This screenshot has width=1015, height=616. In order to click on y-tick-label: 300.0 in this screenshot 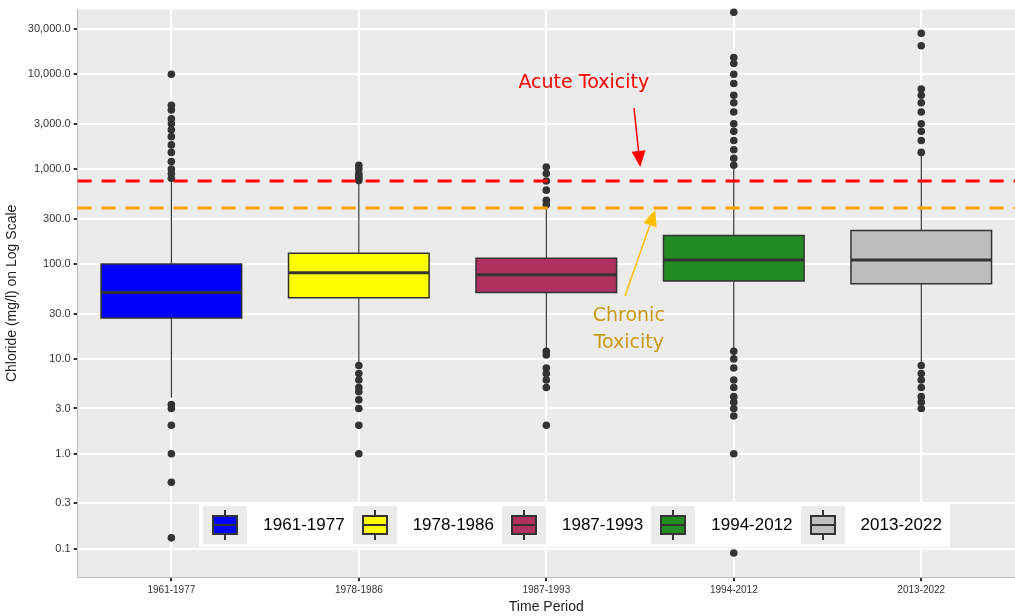, I will do `click(57, 217)`.